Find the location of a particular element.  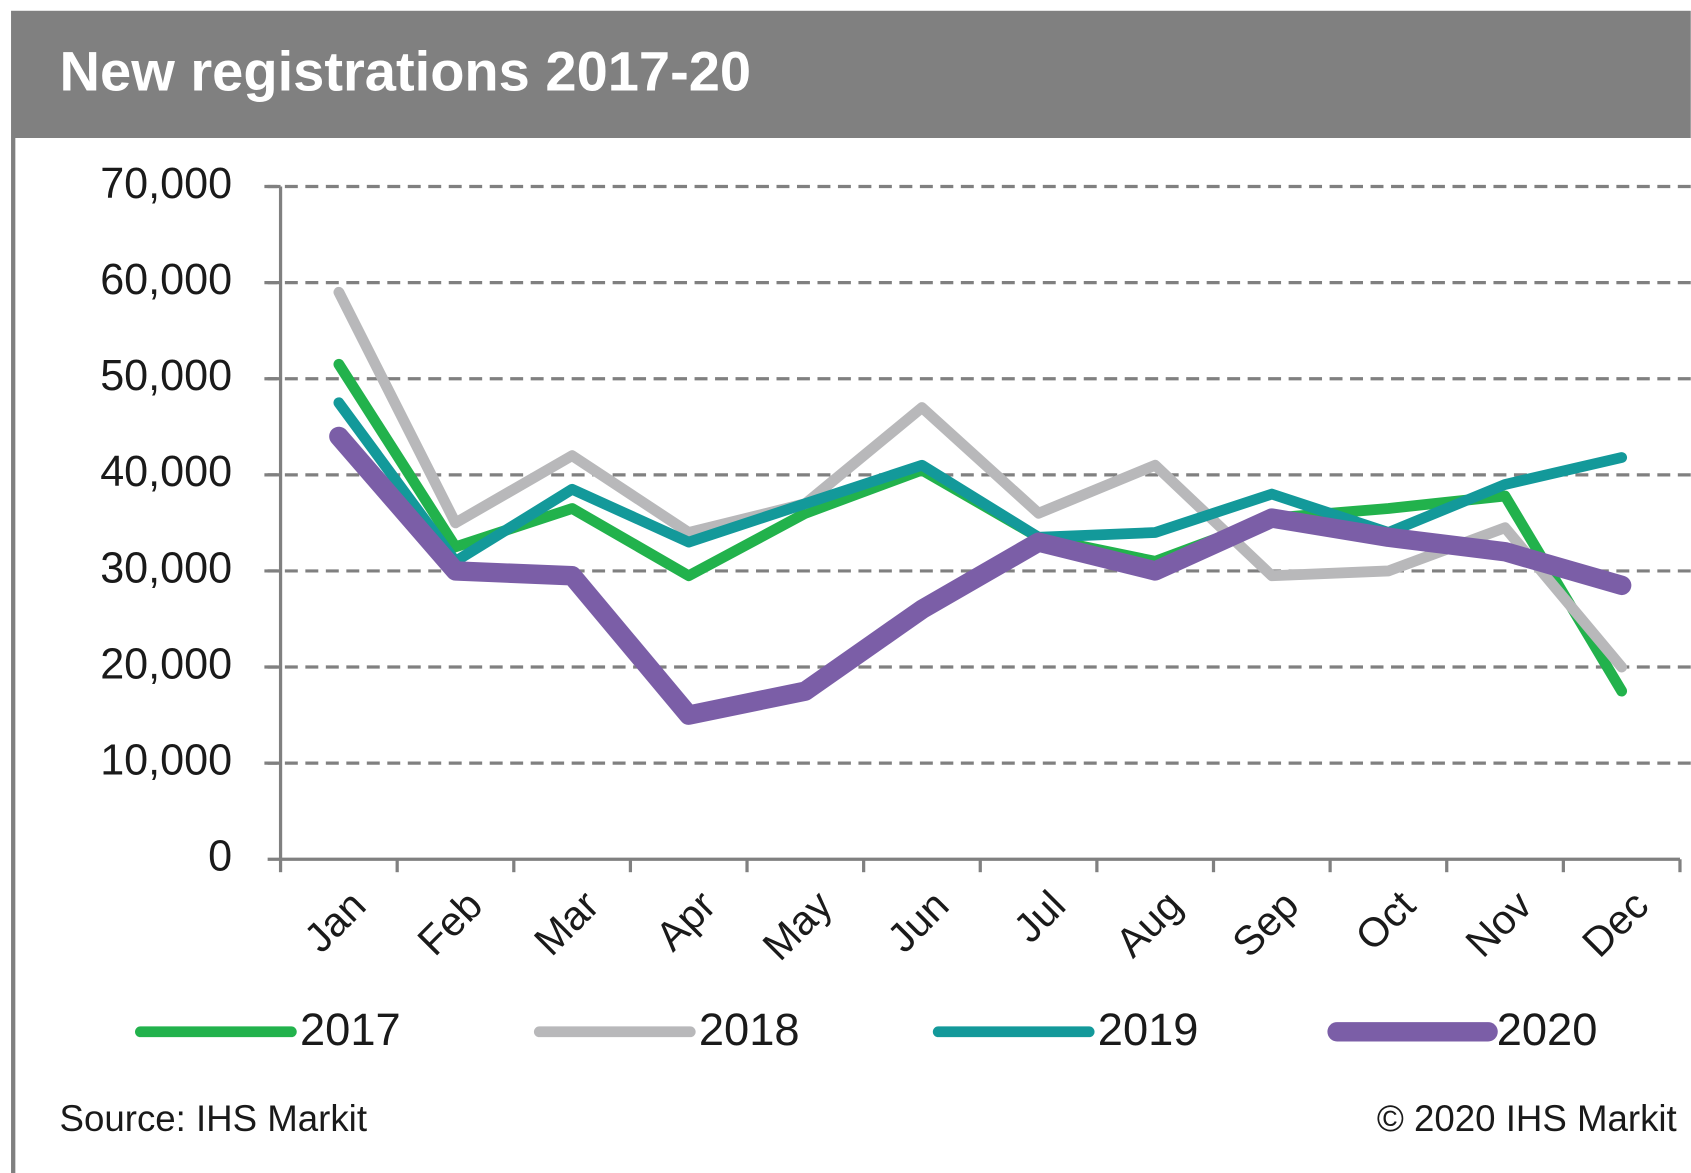

x-tick-label: Apr is located at coordinates (686, 921).